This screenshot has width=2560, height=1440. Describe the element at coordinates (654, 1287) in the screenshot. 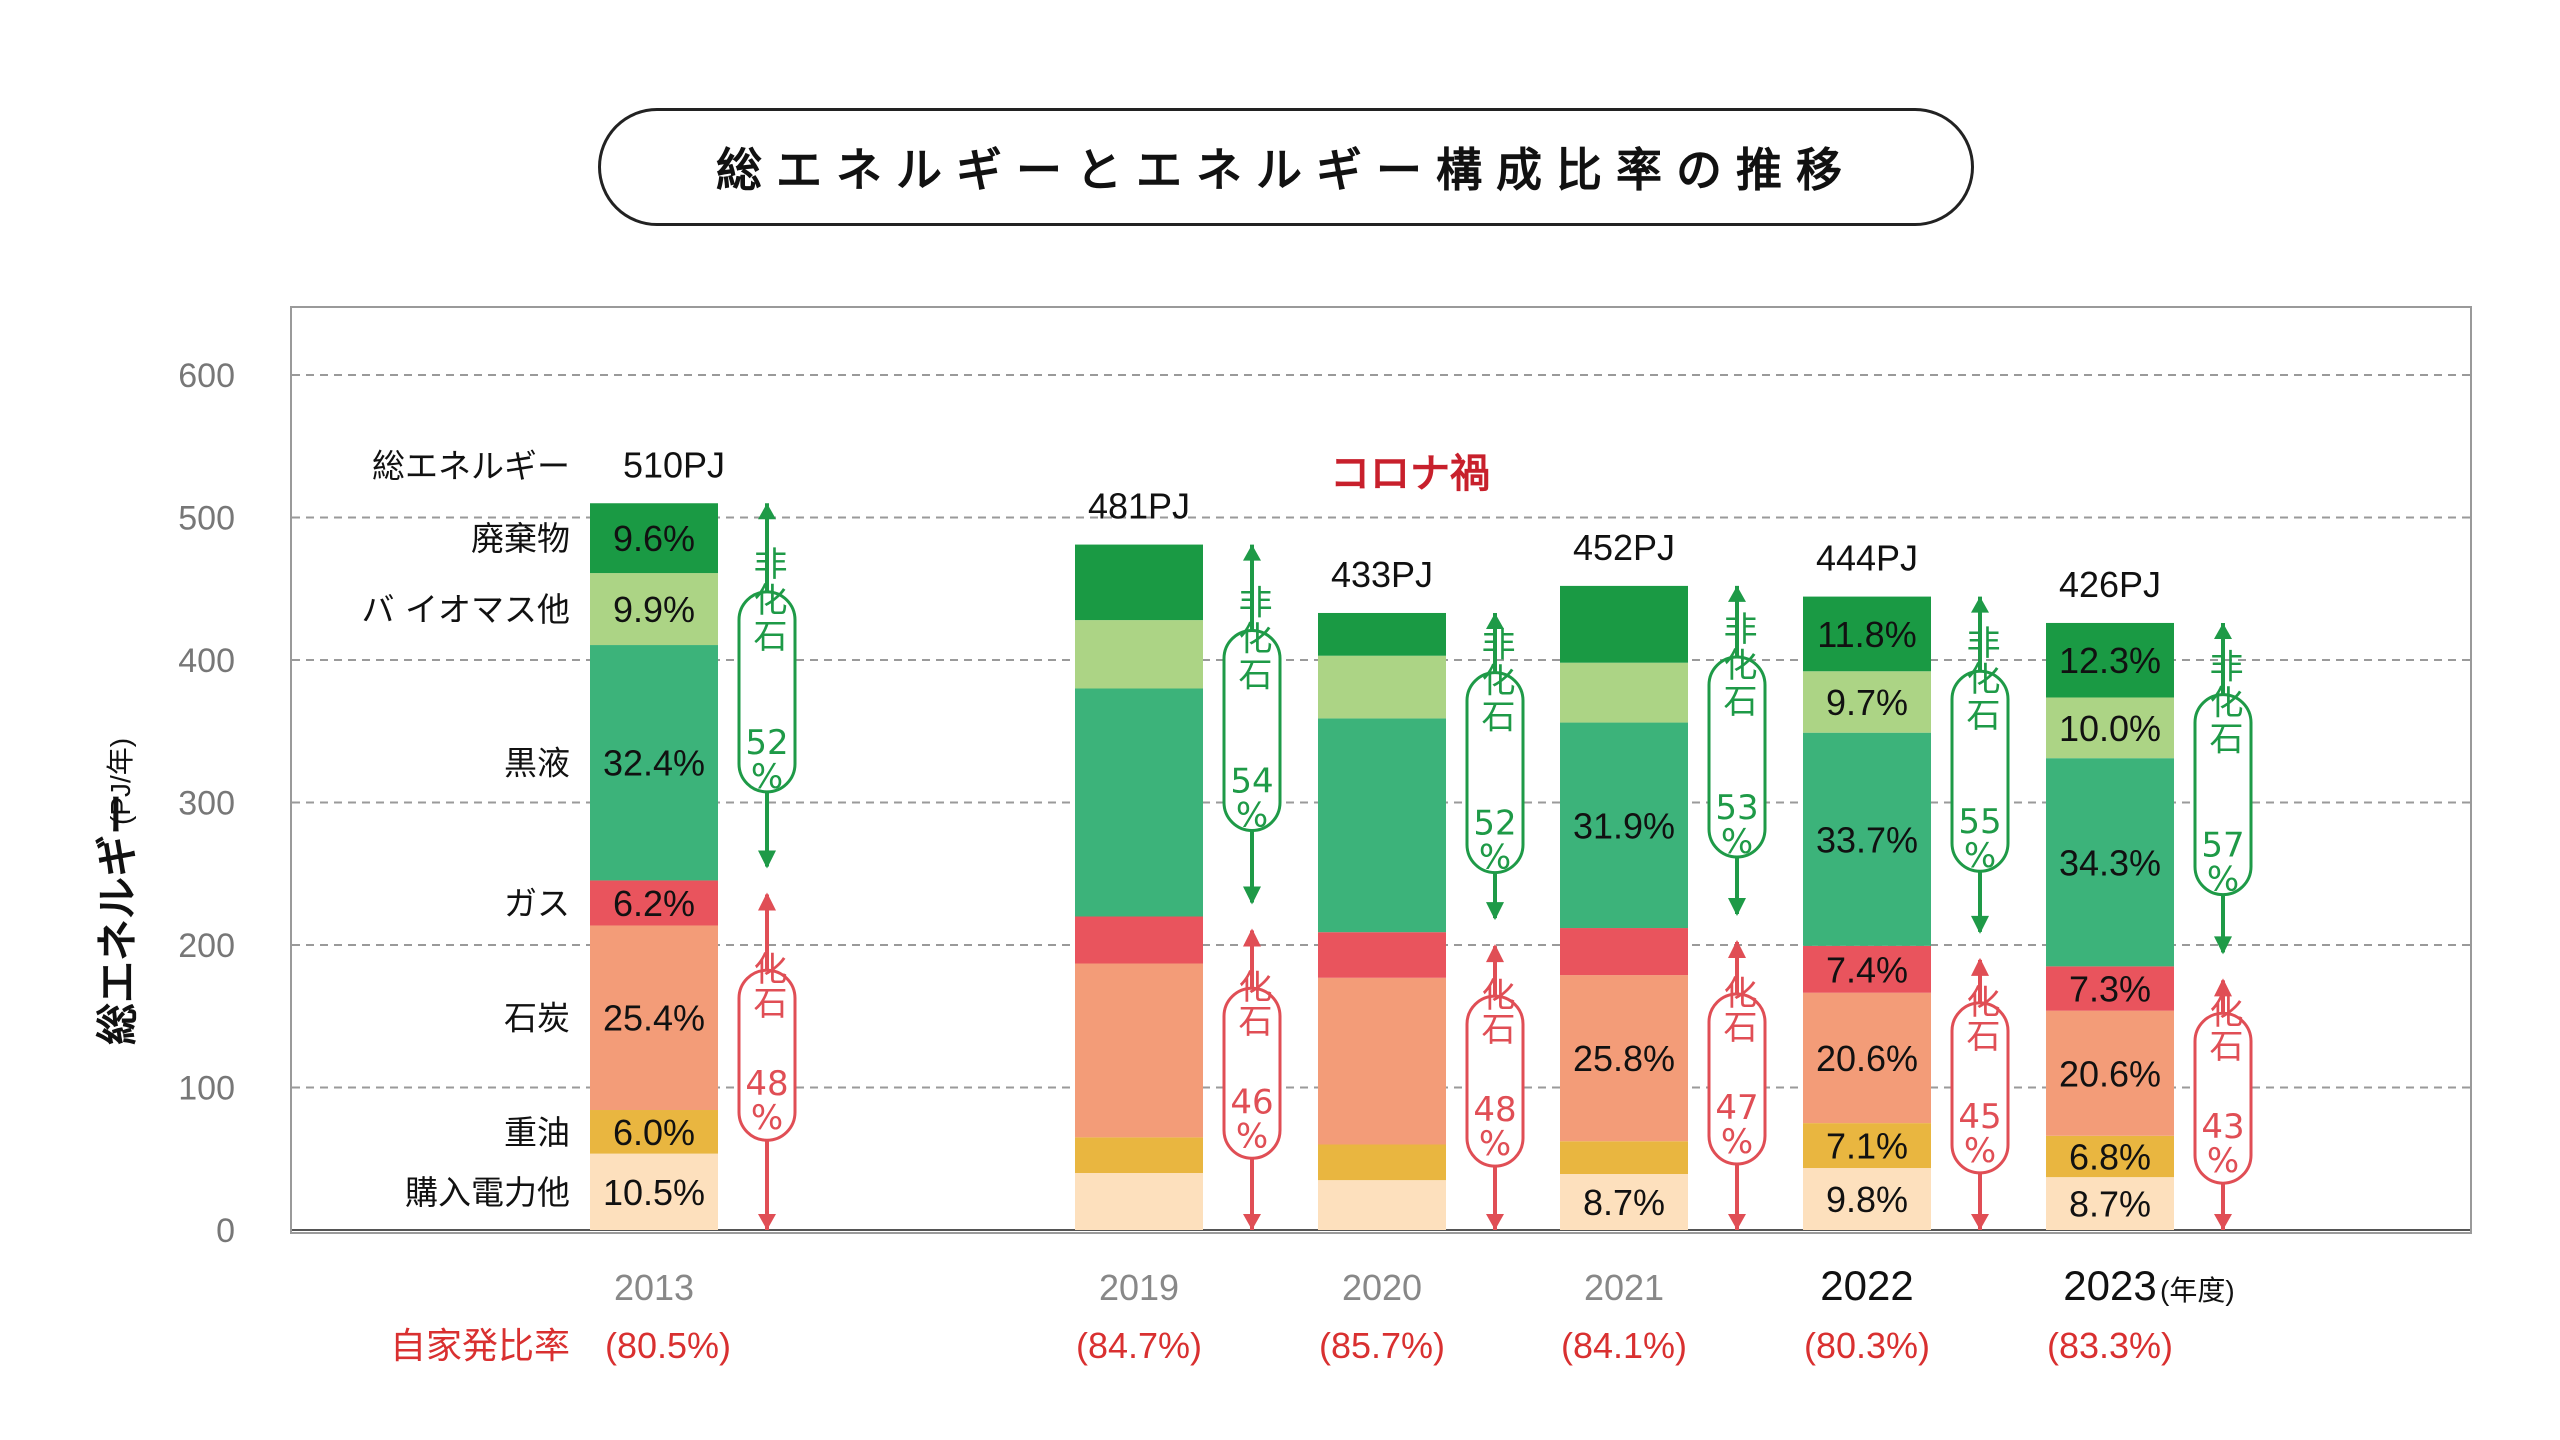

I see `year-label: 2013` at that location.